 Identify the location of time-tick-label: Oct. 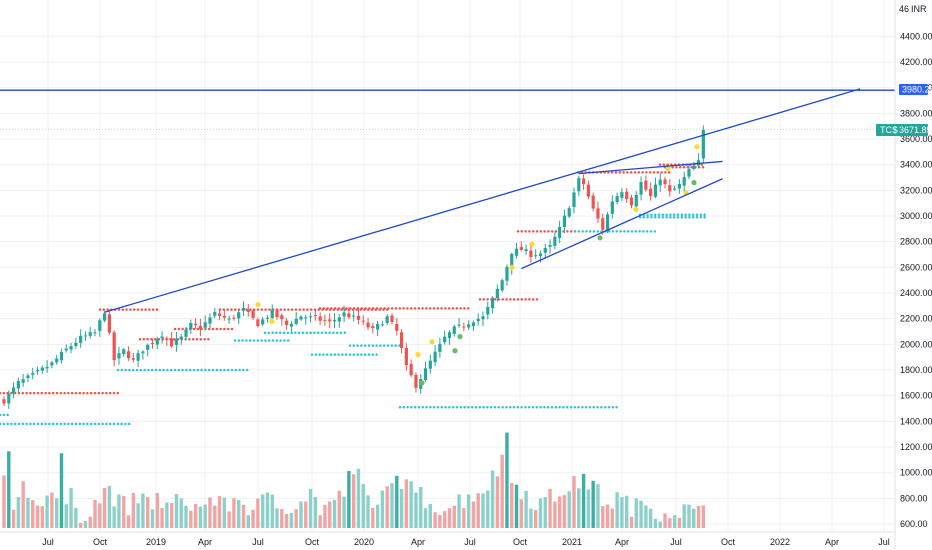
(728, 542).